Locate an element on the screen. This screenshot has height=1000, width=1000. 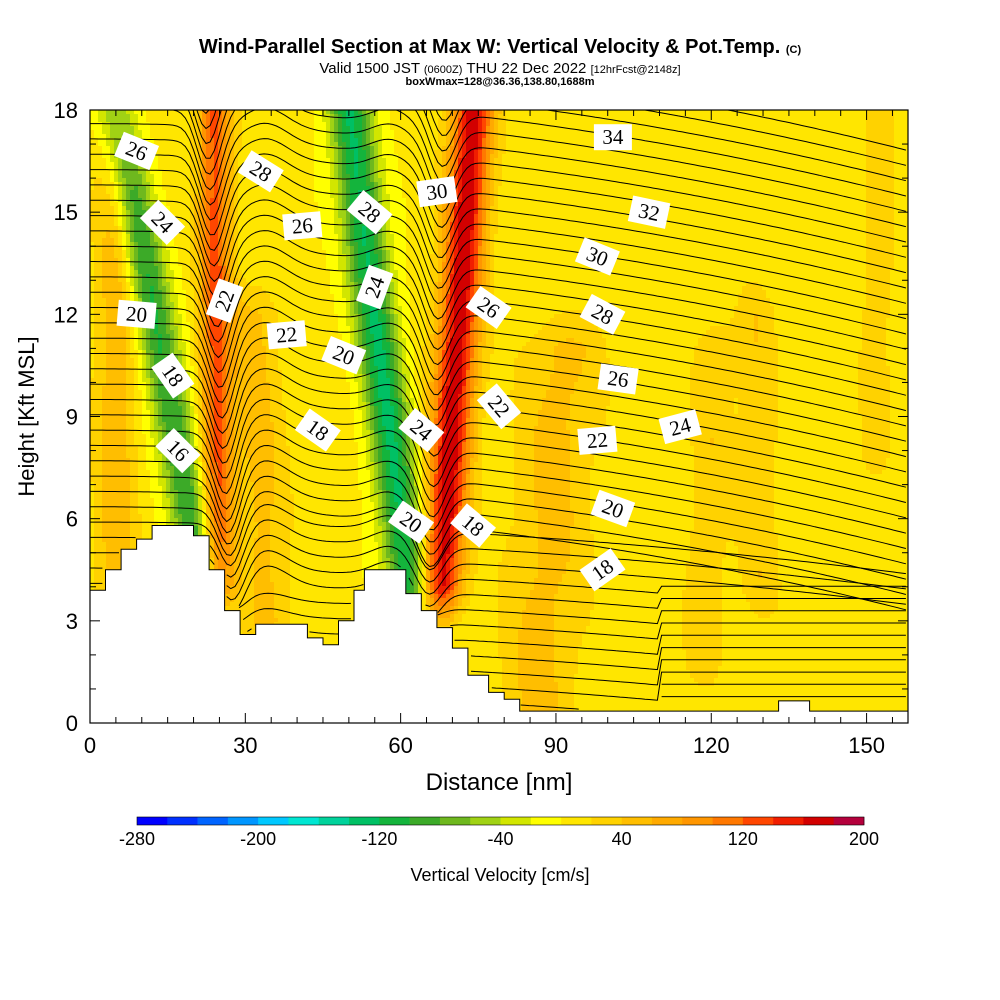
x-tick-label: 0 is located at coordinates (90, 745).